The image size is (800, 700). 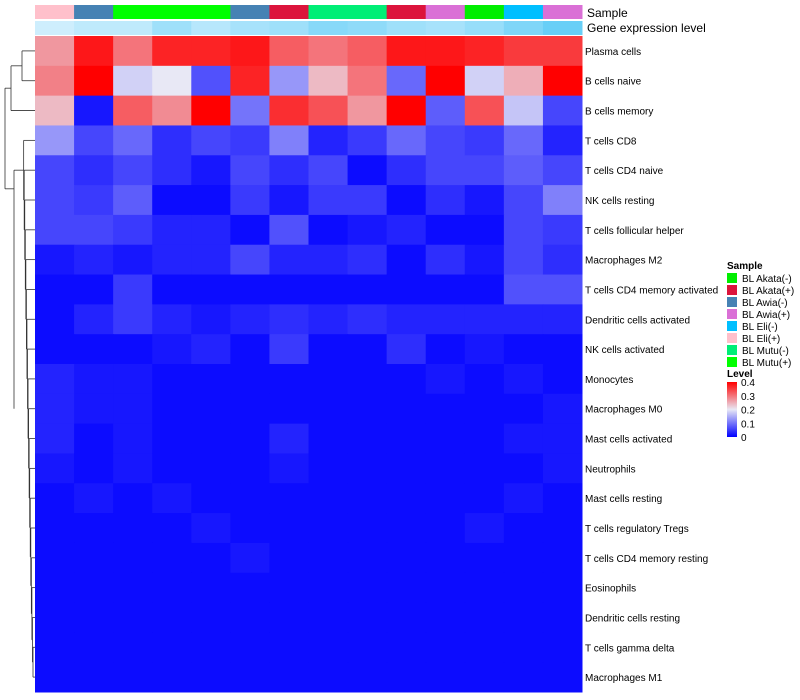 I want to click on row-label: T cells CD8, so click(x=611, y=141).